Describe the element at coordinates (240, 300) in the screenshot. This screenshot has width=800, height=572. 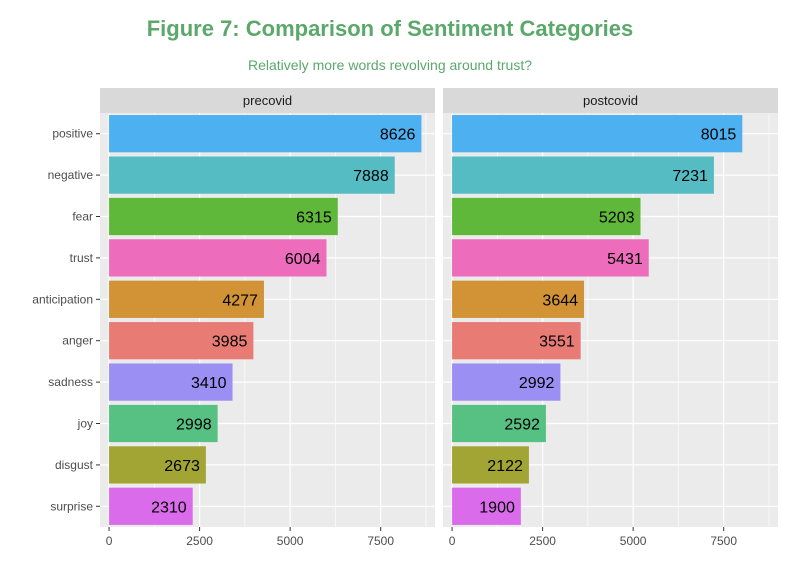
I see `bar-value-label: 4277` at that location.